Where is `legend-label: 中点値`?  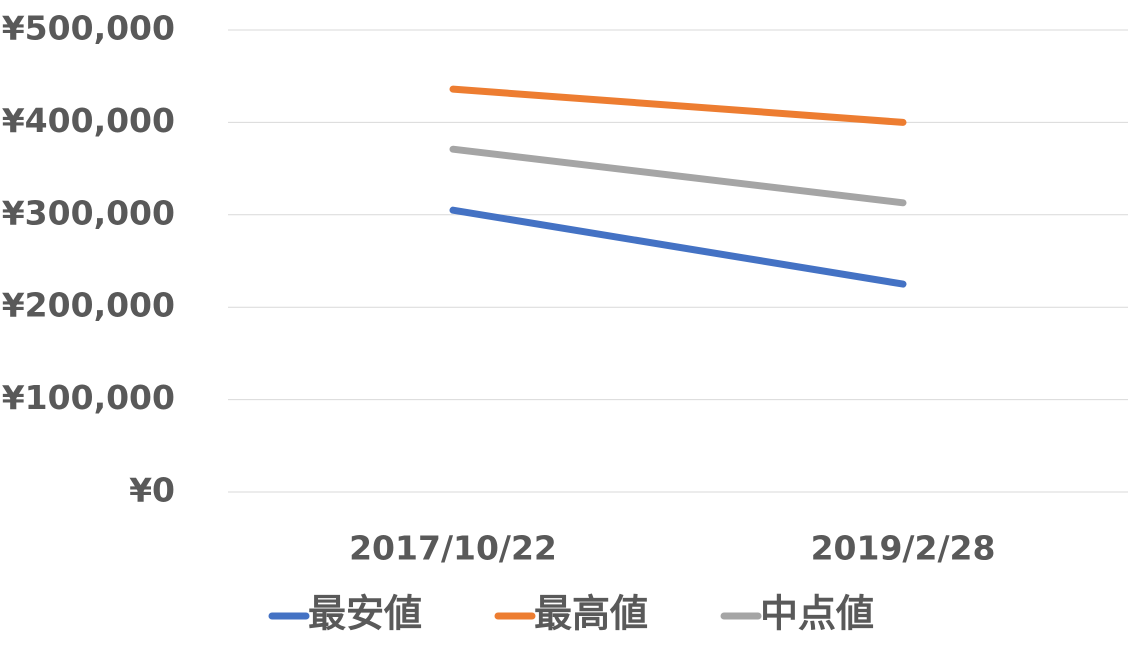 legend-label: 中点値 is located at coordinates (817, 614).